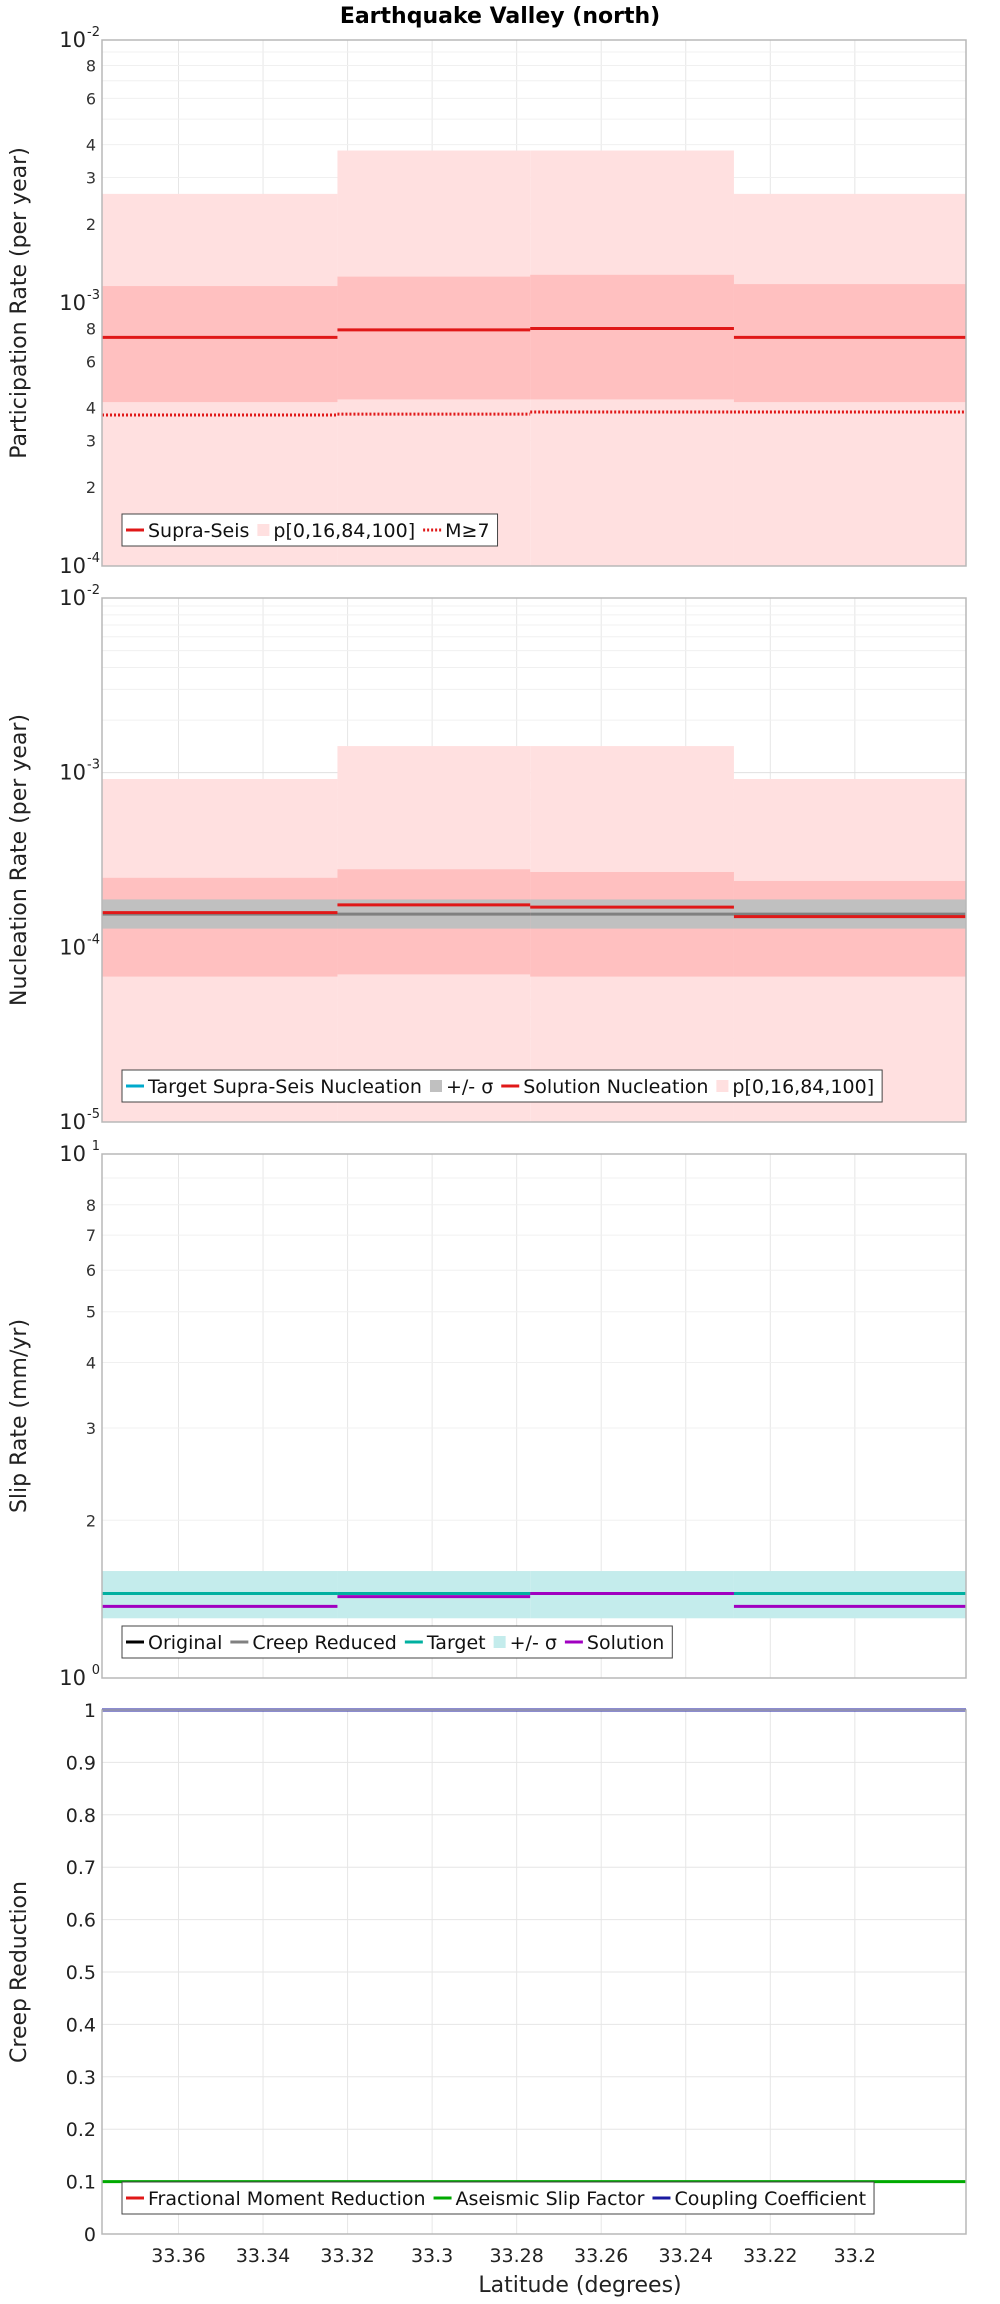 The width and height of the screenshot is (1000, 2304). What do you see at coordinates (91, 1235) in the screenshot?
I see `y-minor-tick-label: 7` at bounding box center [91, 1235].